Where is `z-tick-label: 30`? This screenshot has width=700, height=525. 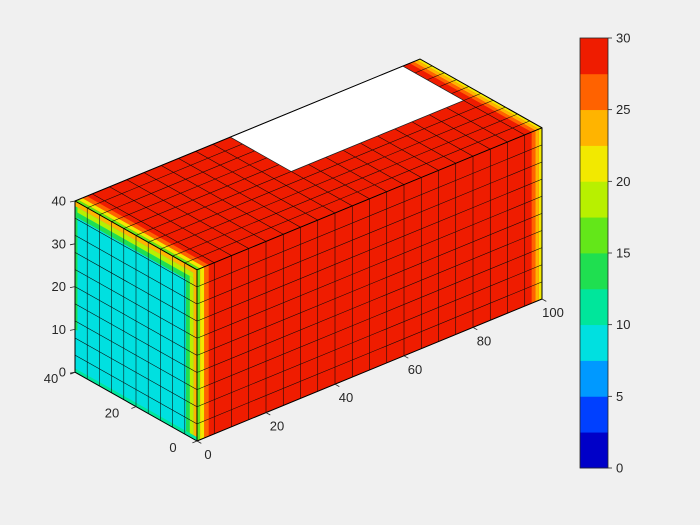
z-tick-label: 30 is located at coordinates (59, 243).